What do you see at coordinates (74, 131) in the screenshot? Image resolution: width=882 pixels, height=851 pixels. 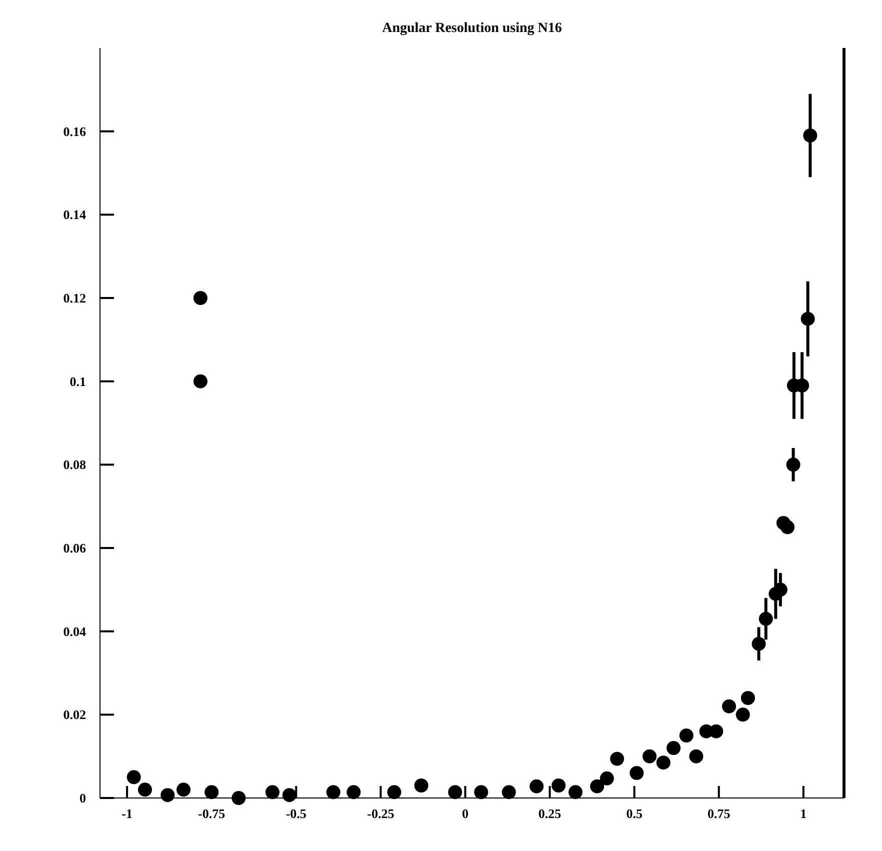 I see `y-tick-label: 0.16` at bounding box center [74, 131].